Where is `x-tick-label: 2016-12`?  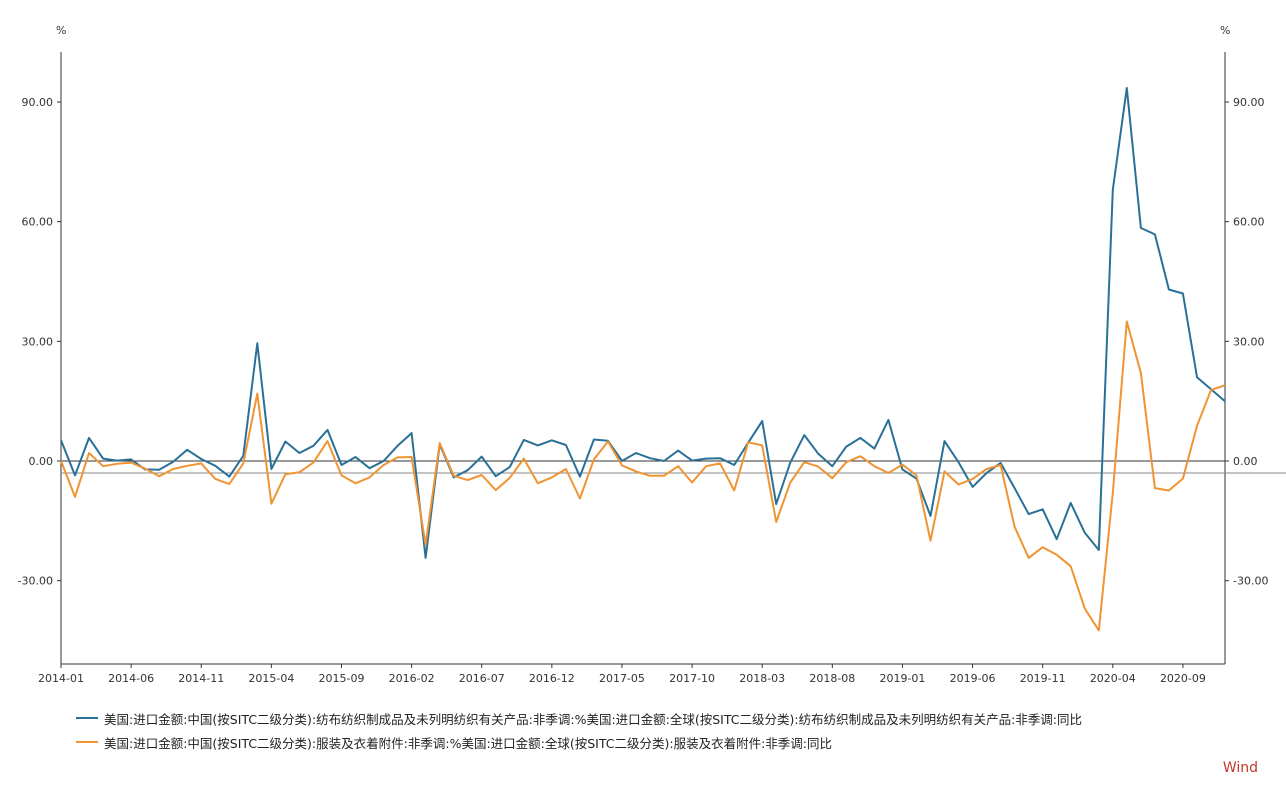
x-tick-label: 2016-12 is located at coordinates (552, 678).